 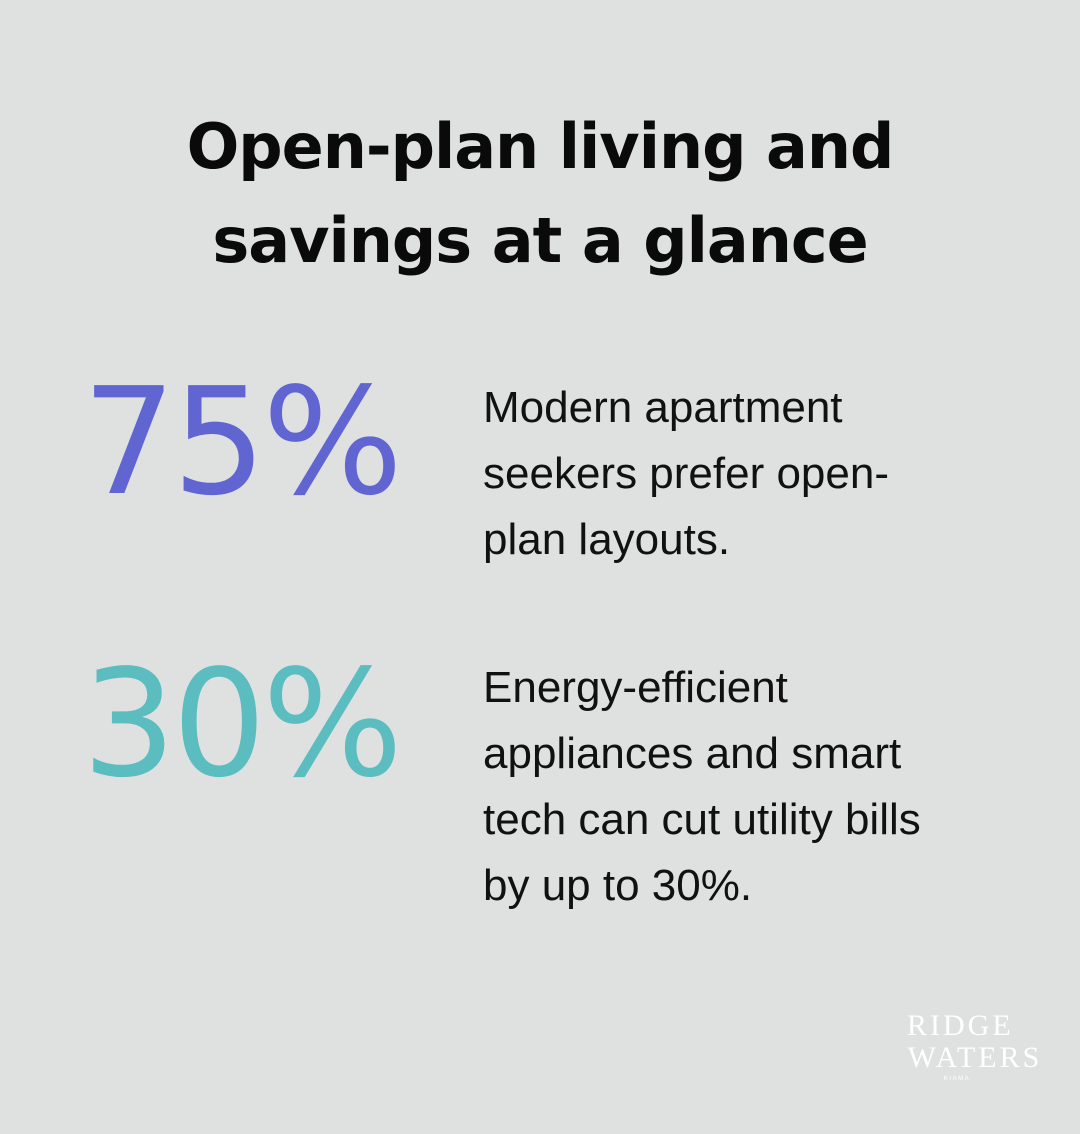 I want to click on description-line: by up to 30%., so click(x=618, y=885).